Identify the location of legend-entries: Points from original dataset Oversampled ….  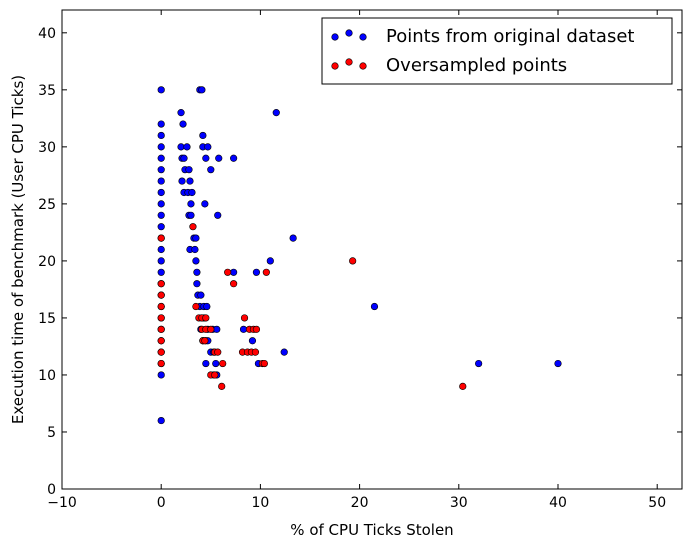
(482, 51).